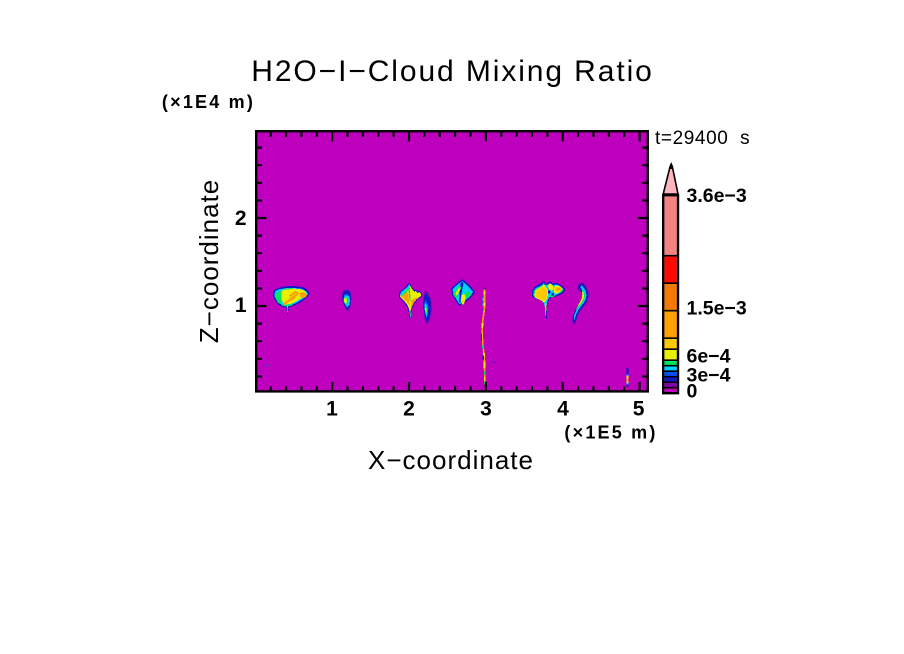  Describe the element at coordinates (563, 409) in the screenshot. I see `svg-text: 4` at that location.